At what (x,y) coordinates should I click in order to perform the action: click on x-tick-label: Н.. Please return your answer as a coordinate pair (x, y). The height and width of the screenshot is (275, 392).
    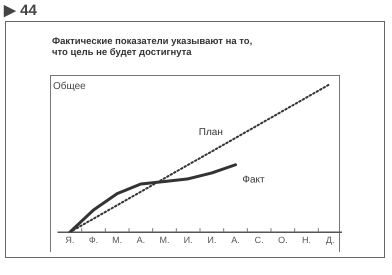
    Looking at the image, I should click on (306, 240).